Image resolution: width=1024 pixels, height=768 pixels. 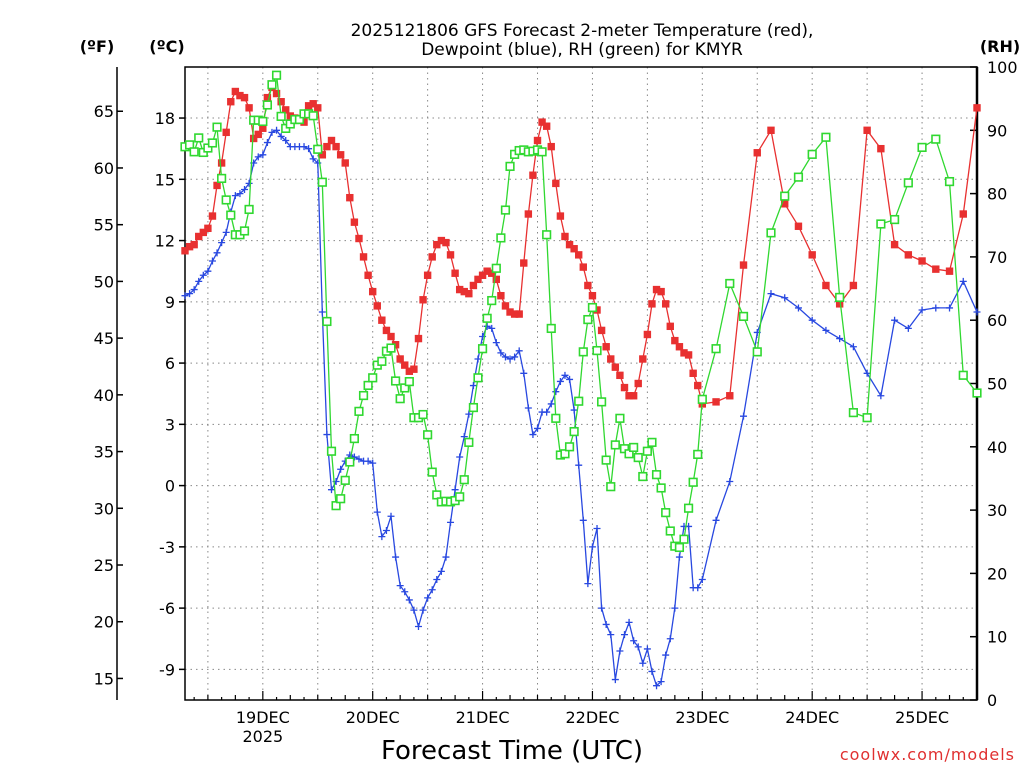 I want to click on x-tick-label: 21DEC, so click(x=483, y=717).